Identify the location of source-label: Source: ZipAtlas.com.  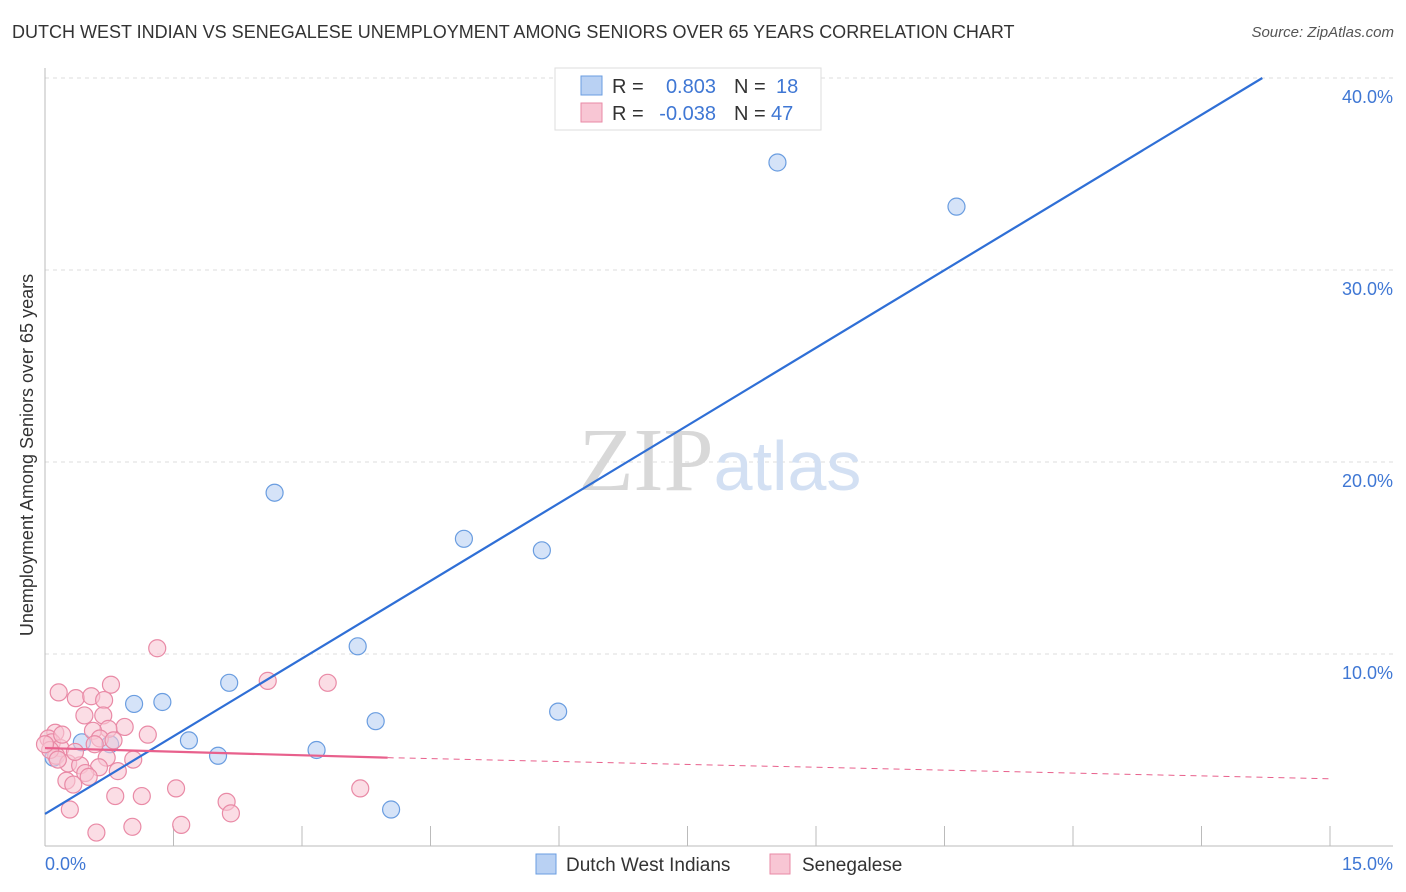
(1322, 32).